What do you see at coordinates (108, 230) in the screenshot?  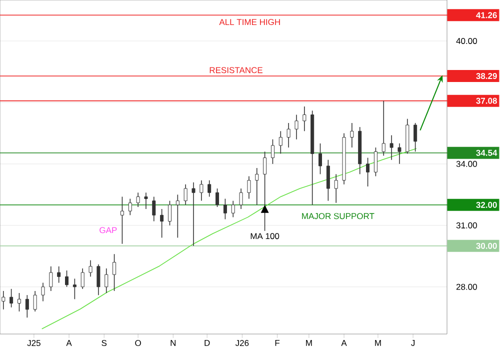 I see `annotation: GAP` at bounding box center [108, 230].